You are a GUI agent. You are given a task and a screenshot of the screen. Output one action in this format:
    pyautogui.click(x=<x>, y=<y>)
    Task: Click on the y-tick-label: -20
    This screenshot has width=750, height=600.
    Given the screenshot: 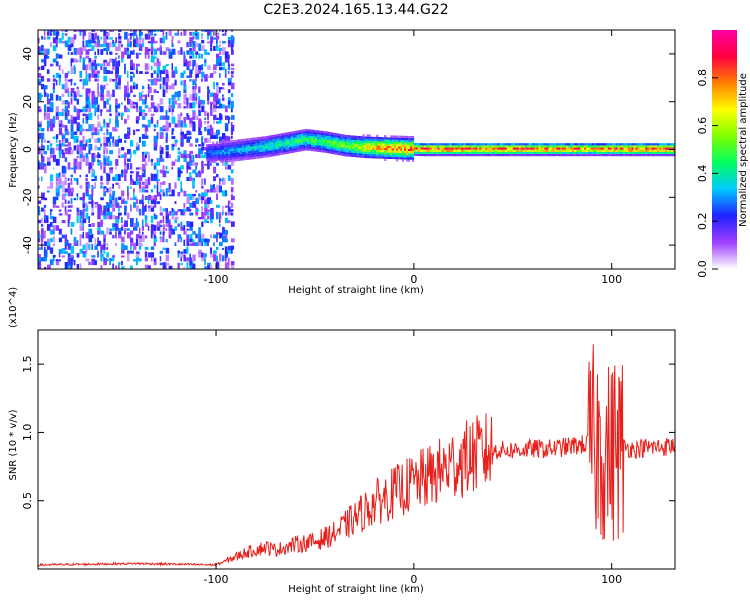 What is the action you would take?
    pyautogui.click(x=27, y=197)
    